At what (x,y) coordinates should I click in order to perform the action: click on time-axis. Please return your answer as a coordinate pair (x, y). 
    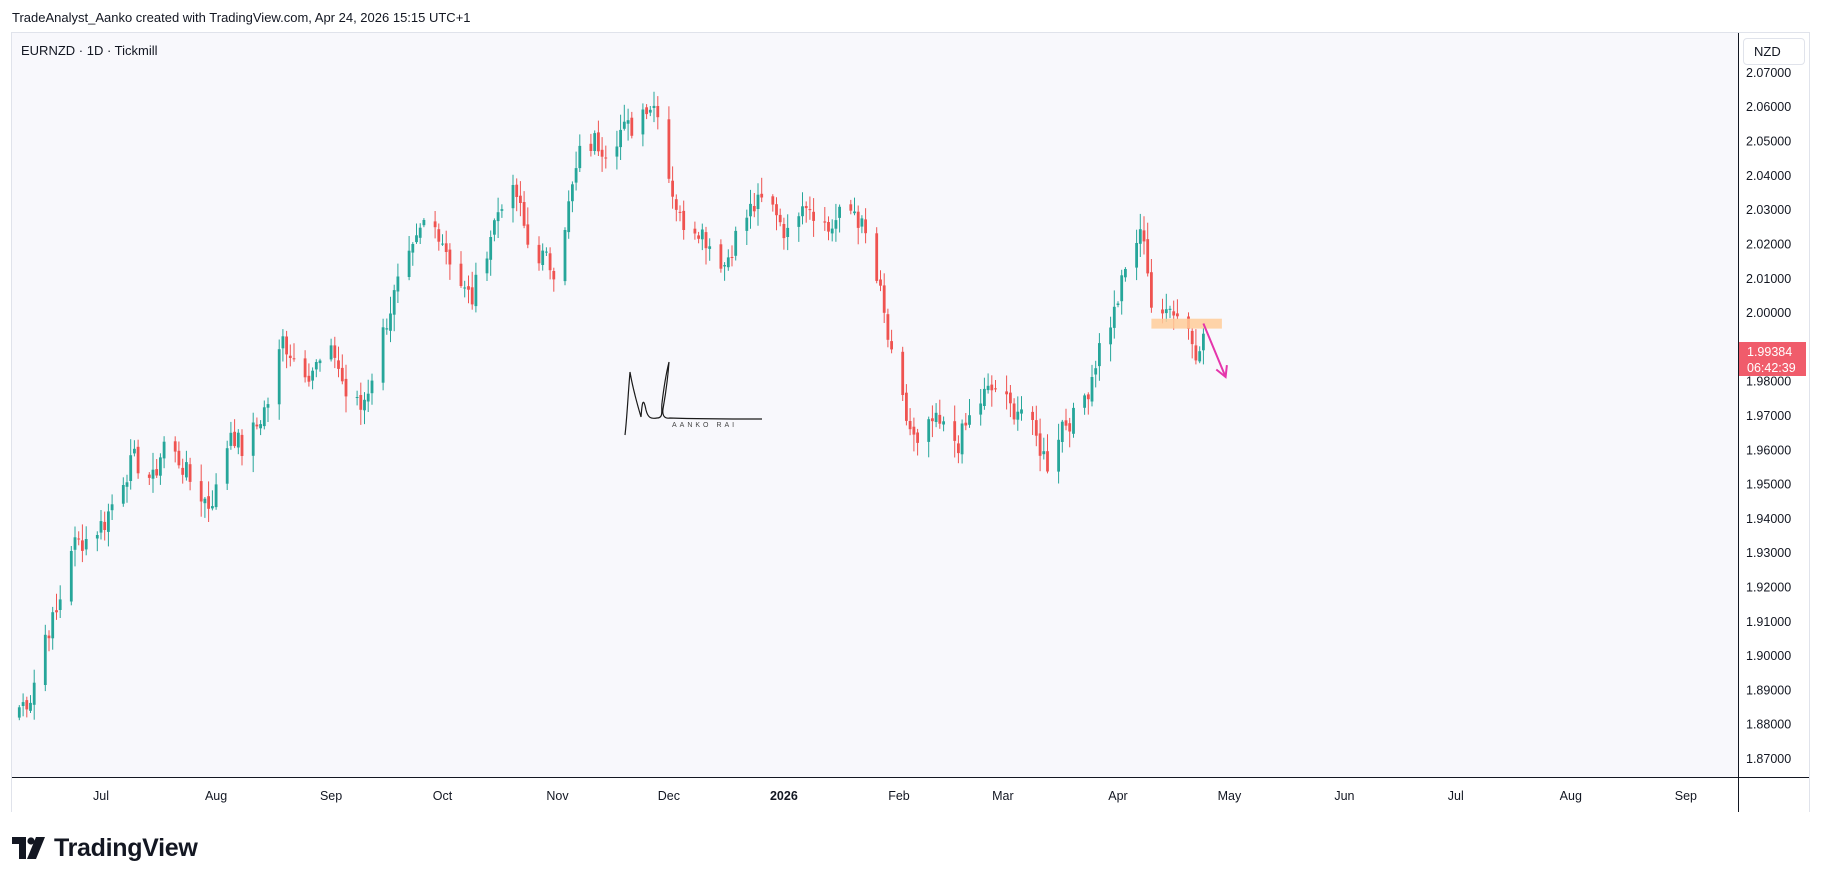
    Looking at the image, I should click on (875, 794).